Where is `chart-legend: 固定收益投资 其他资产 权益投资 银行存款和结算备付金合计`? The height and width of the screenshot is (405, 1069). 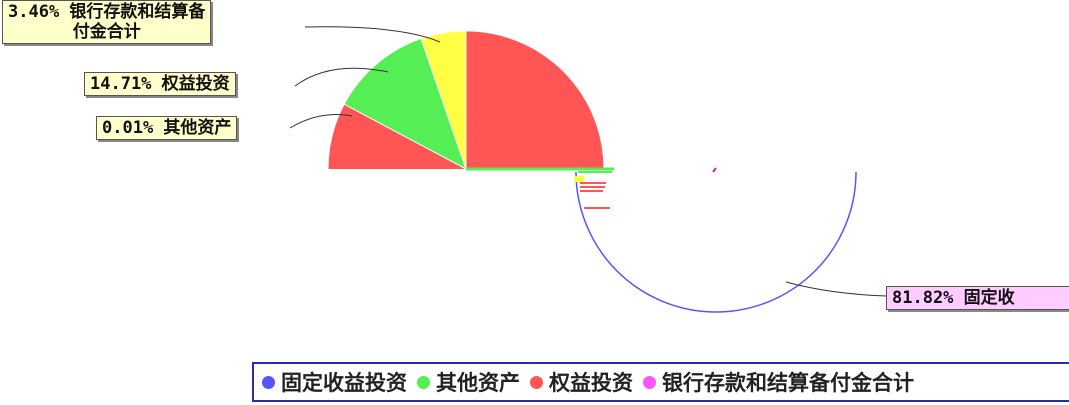
chart-legend: 固定收益投资 其他资产 权益投资 银行存款和结算备付金合计 is located at coordinates (660, 382).